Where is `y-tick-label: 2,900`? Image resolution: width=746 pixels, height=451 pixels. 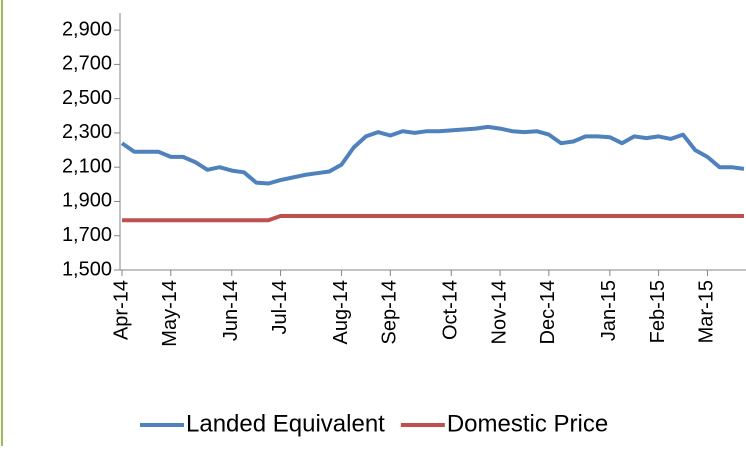
y-tick-label: 2,900 is located at coordinates (87, 29).